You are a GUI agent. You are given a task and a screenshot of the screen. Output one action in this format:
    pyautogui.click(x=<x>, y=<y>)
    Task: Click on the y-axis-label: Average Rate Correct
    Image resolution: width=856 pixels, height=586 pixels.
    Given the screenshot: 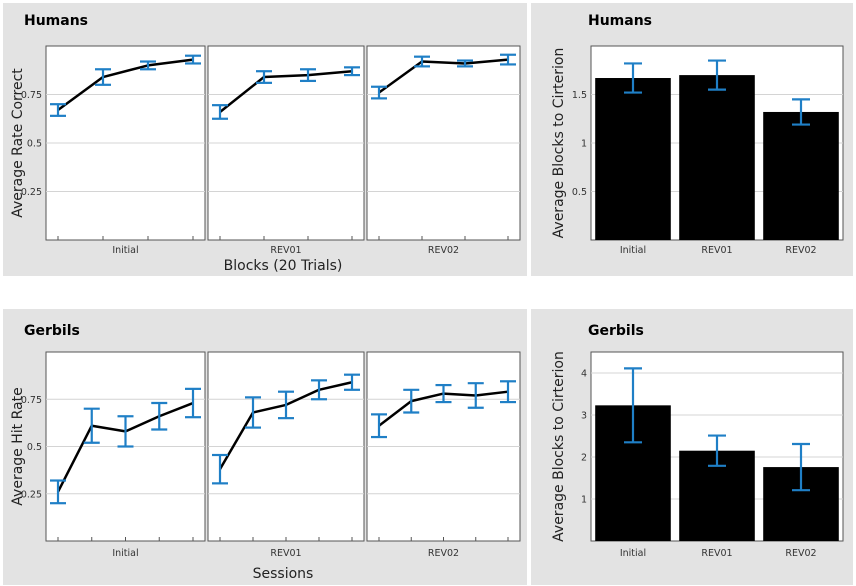 What is the action you would take?
    pyautogui.click(x=18, y=143)
    